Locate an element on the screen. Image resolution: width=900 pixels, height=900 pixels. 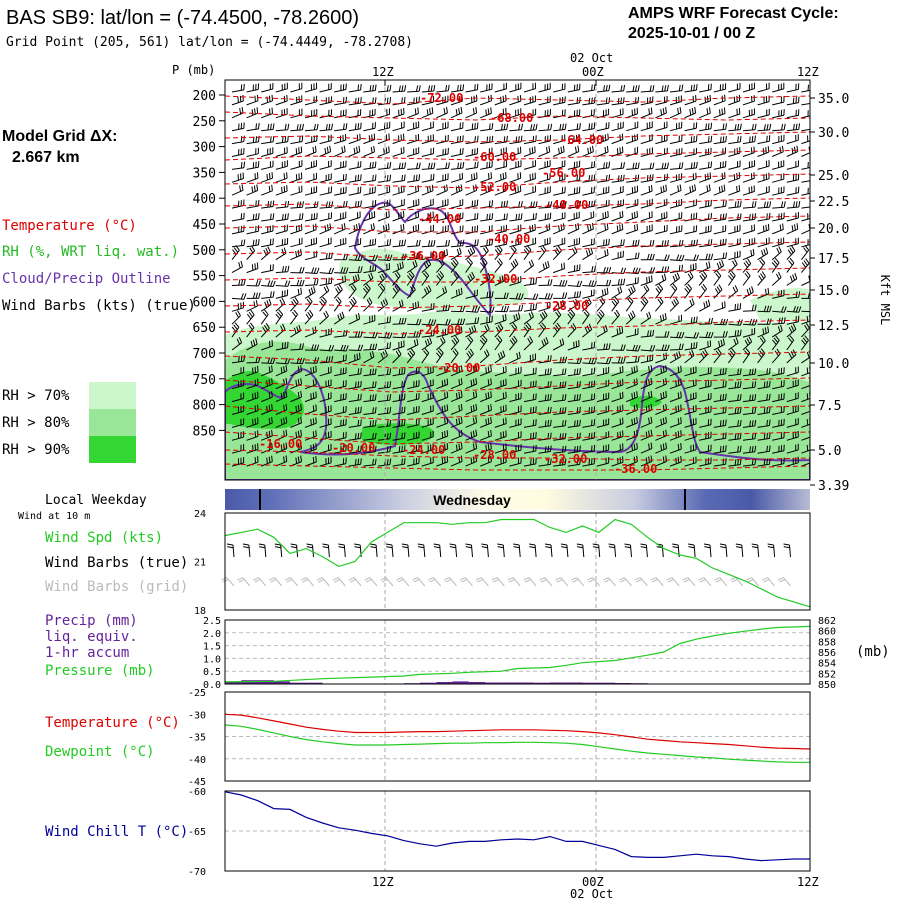
bottom-tick-00z: 00Z is located at coordinates (593, 882).